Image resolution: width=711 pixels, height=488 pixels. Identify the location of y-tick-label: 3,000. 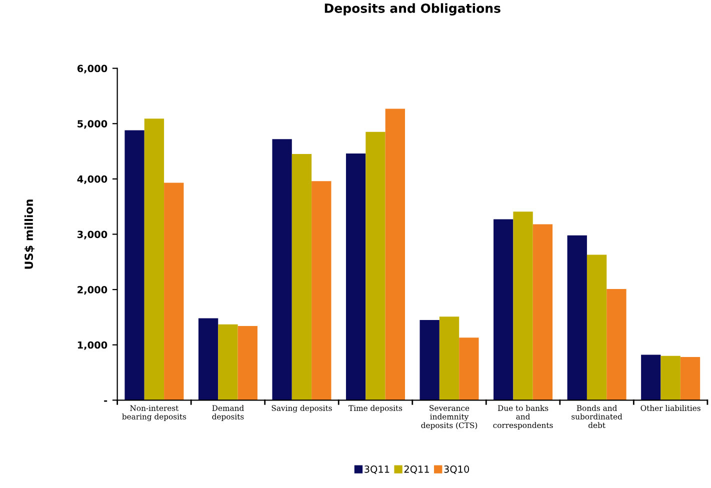
(92, 235).